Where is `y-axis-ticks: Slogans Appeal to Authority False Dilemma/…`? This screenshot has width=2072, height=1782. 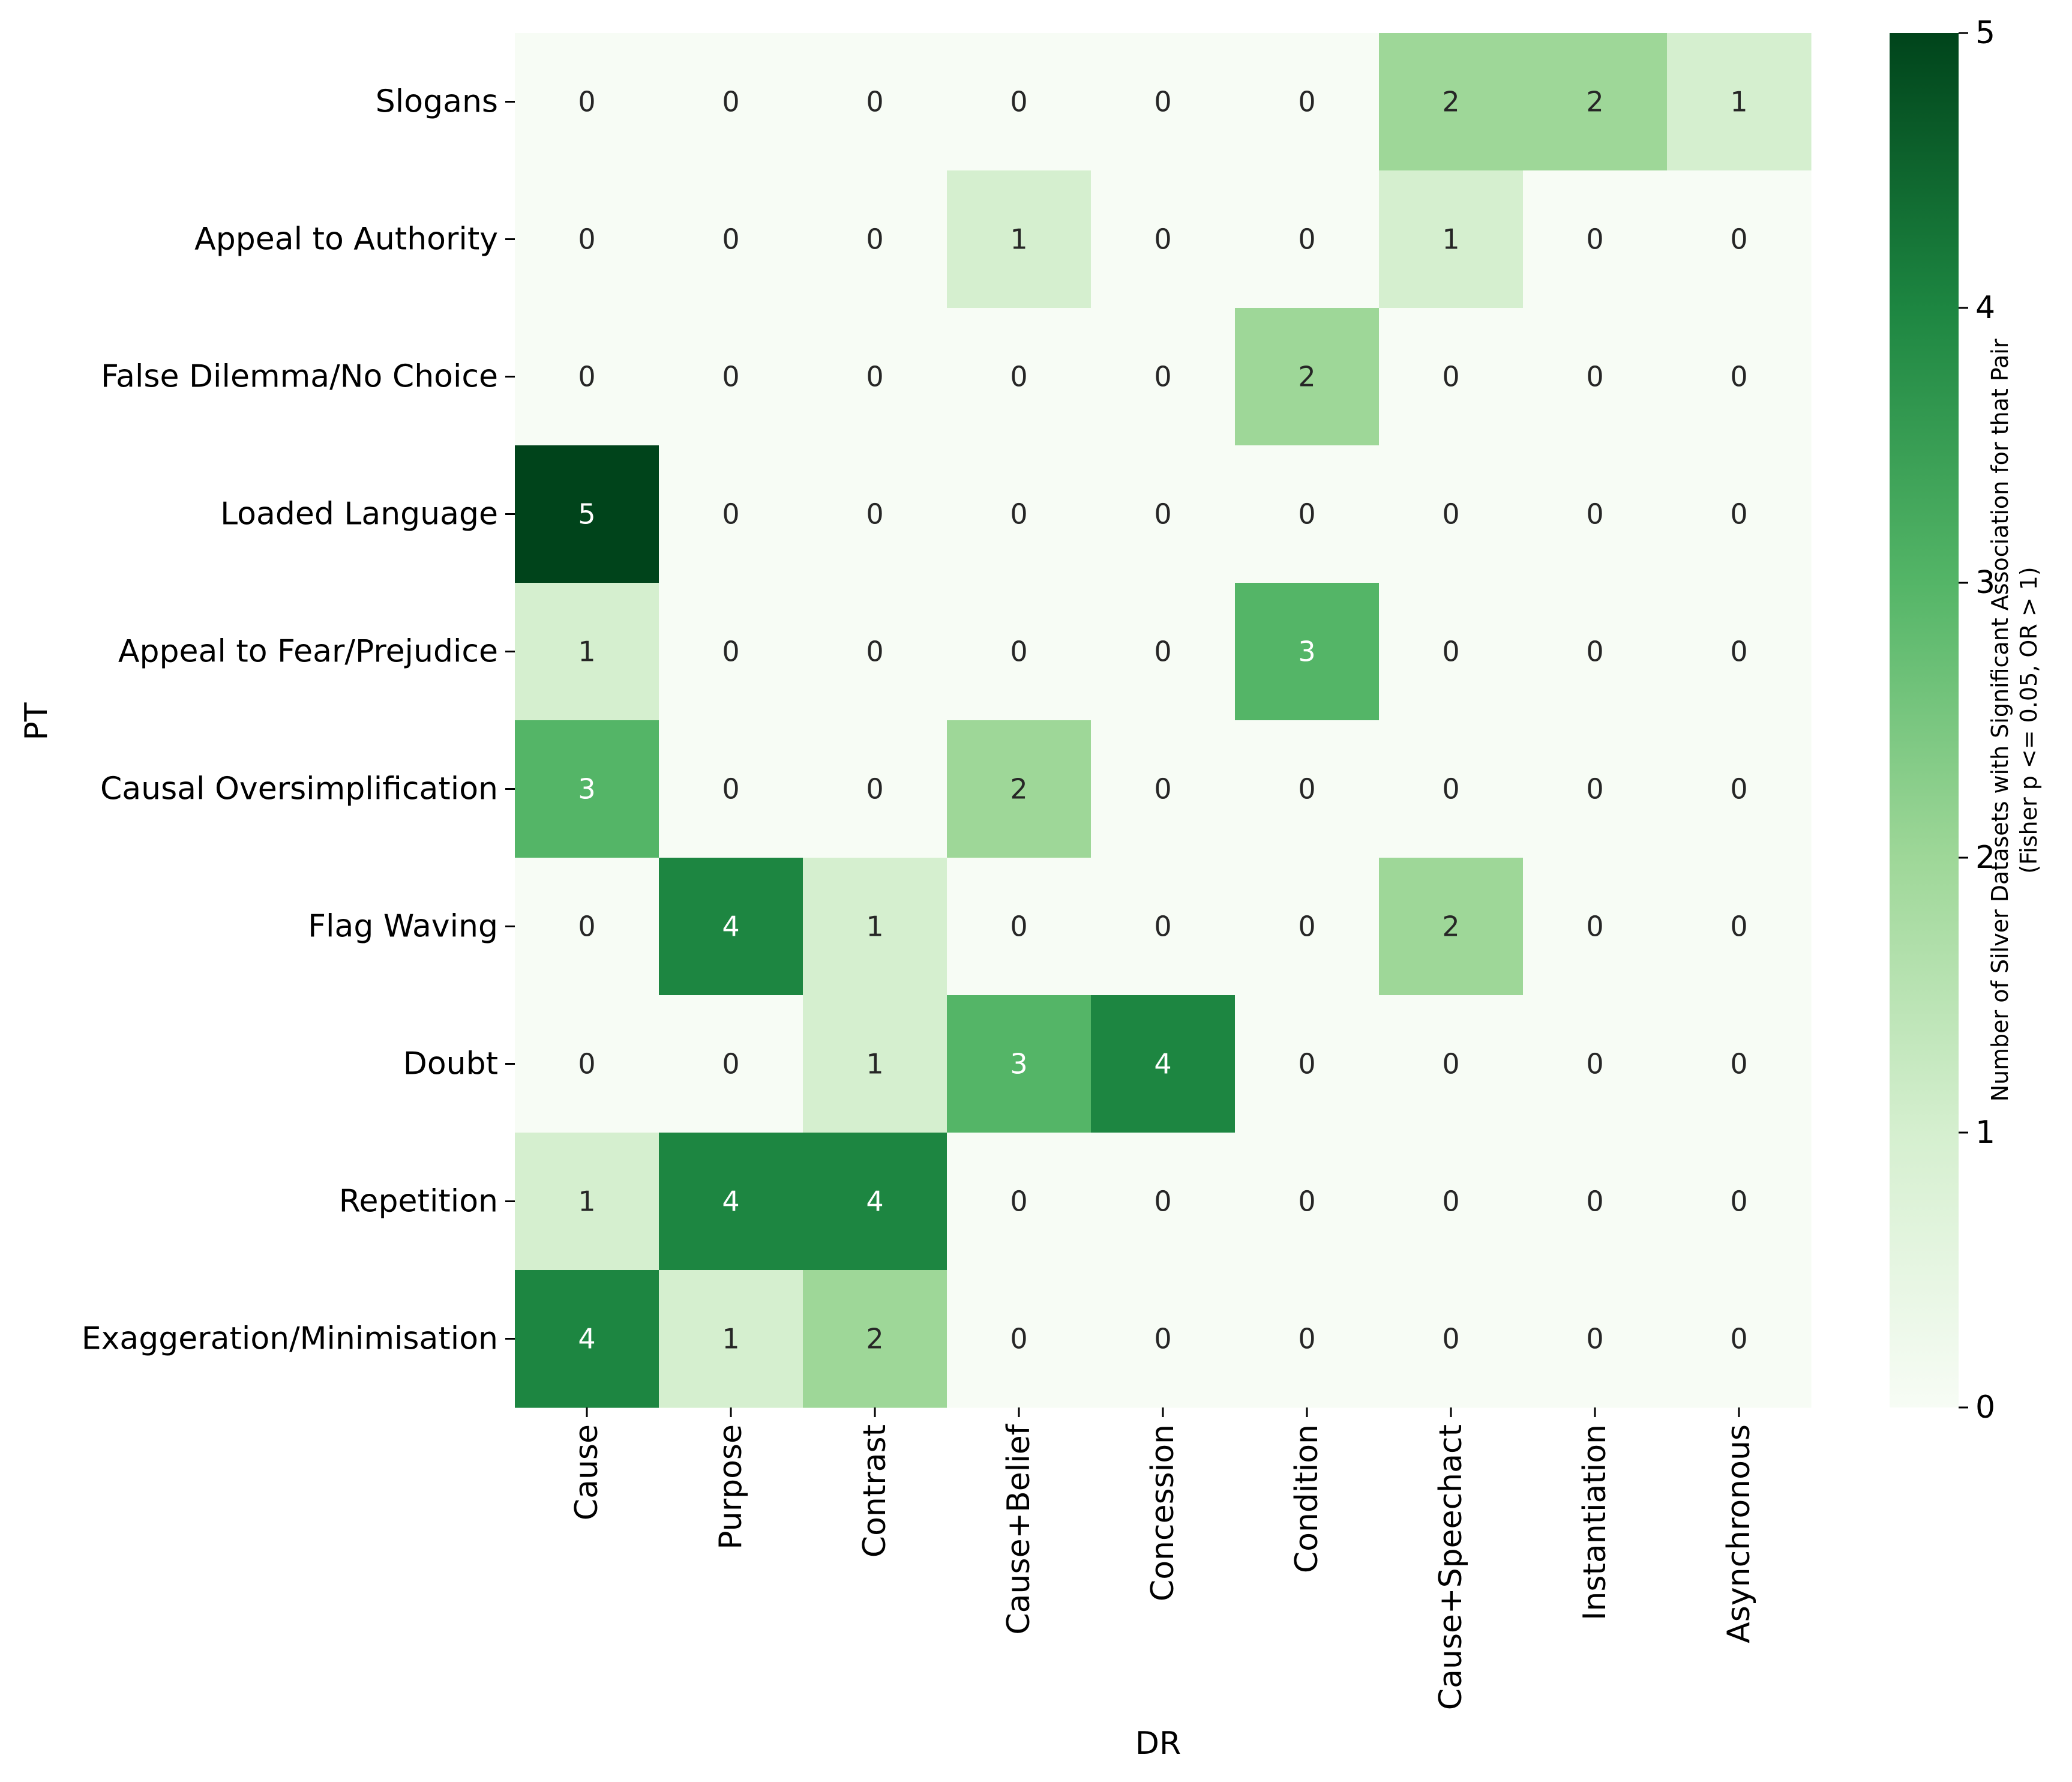
y-axis-ticks: Slogans Appeal to Authority False Dilemma/… is located at coordinates (298, 720).